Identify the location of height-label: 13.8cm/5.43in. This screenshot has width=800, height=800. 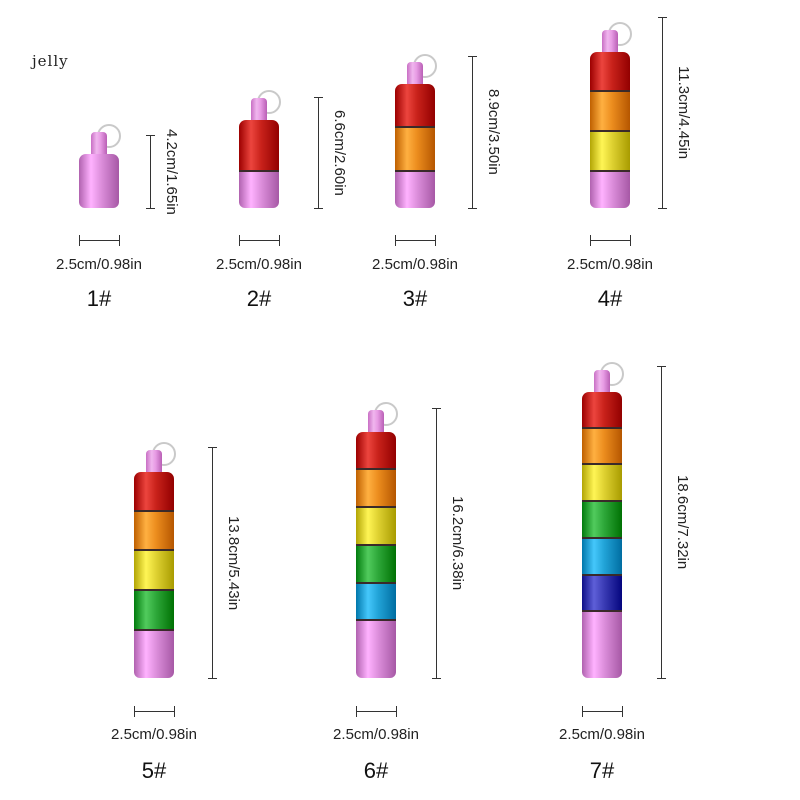
(233, 562).